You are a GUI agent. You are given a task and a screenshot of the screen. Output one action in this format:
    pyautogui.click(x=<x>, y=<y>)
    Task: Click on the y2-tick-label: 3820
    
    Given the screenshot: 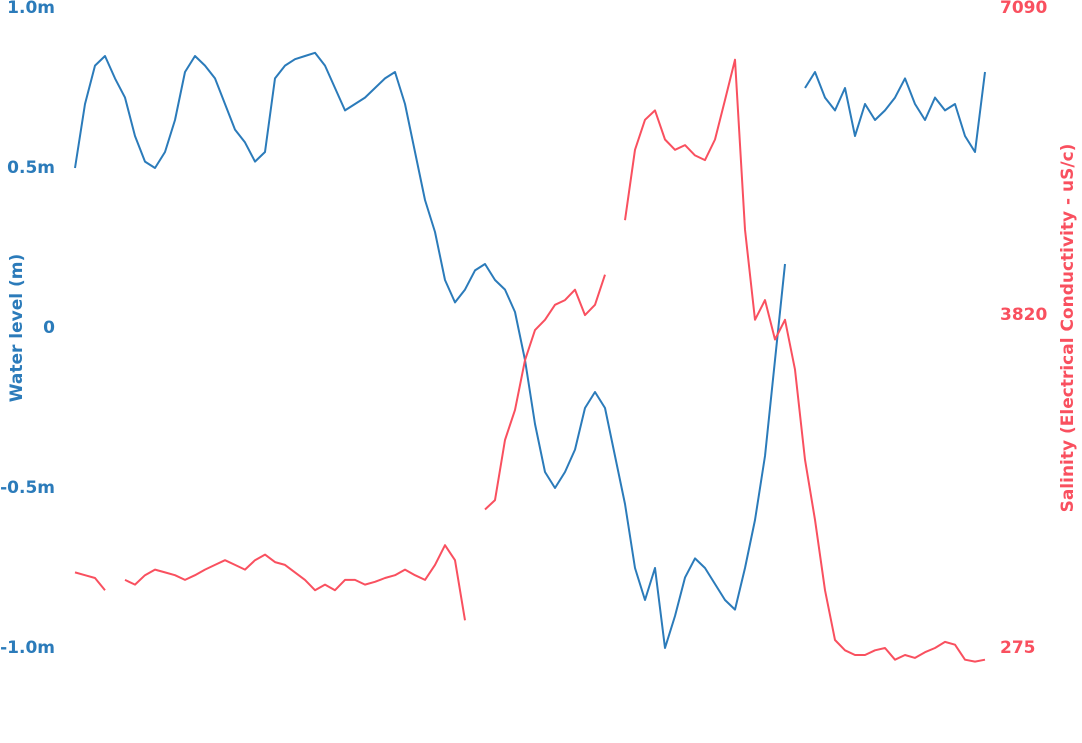 What is the action you would take?
    pyautogui.click(x=1023, y=315)
    